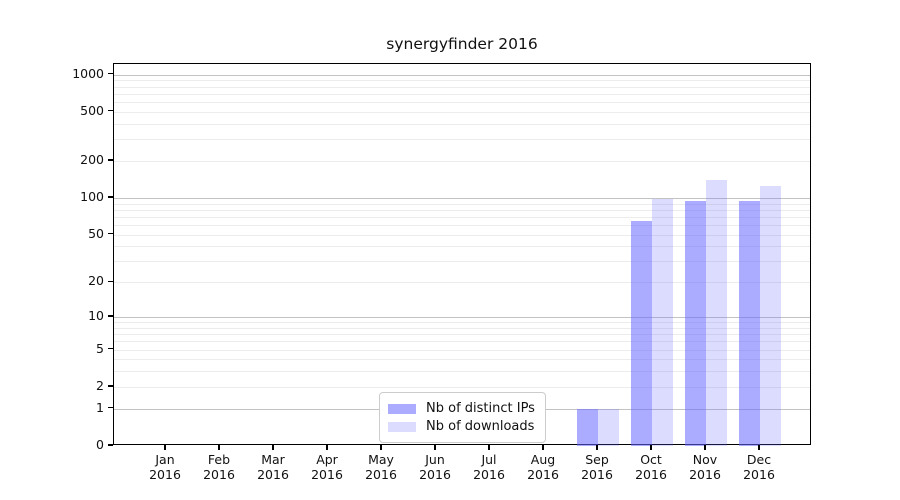  What do you see at coordinates (165, 467) in the screenshot?
I see `x-tick-label: Jan 2016` at bounding box center [165, 467].